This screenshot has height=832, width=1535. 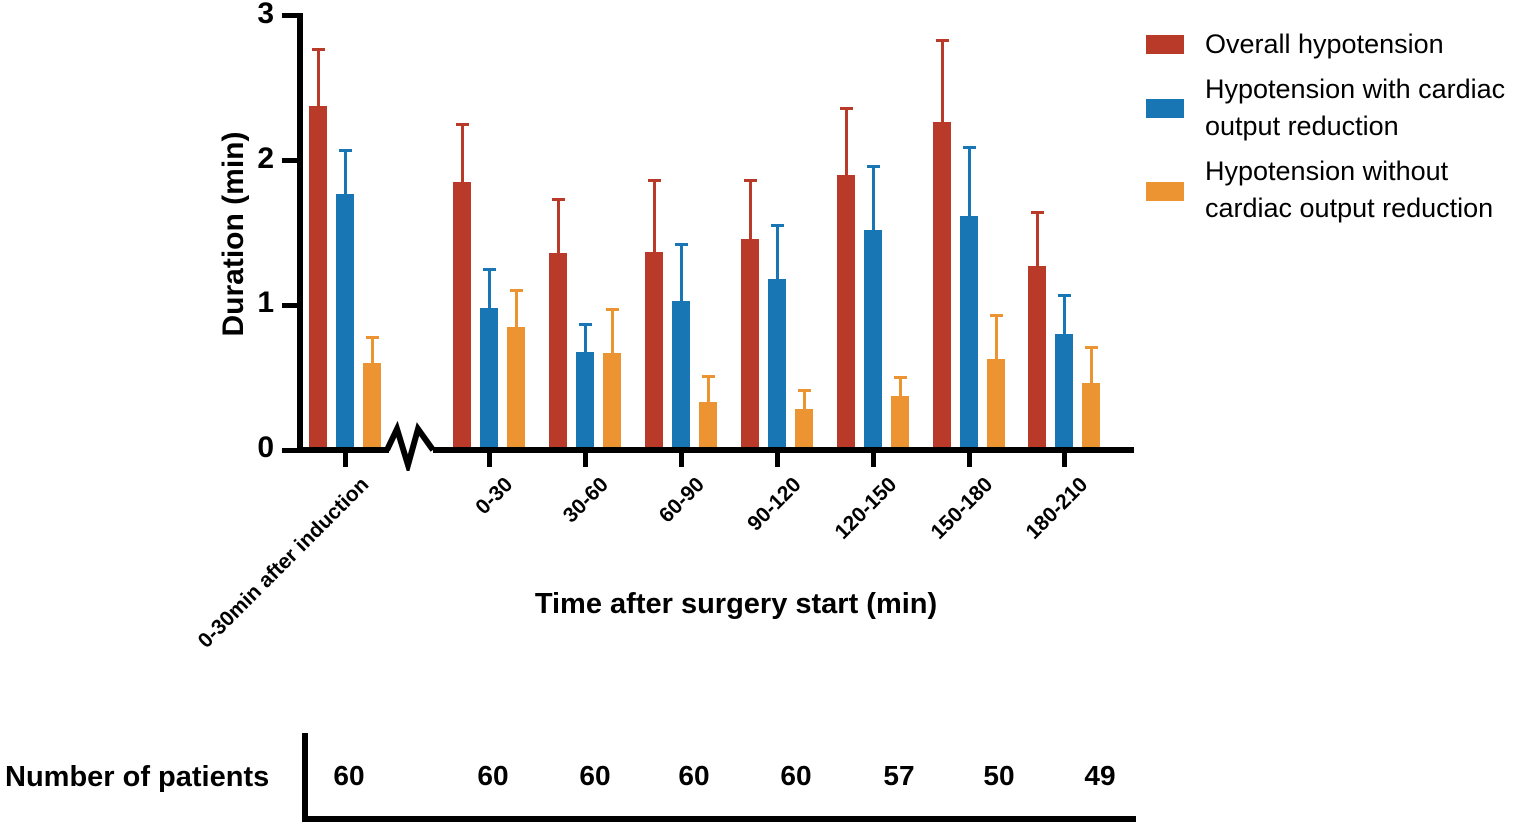 I want to click on patients-row-label: Number of patients, so click(x=137, y=777).